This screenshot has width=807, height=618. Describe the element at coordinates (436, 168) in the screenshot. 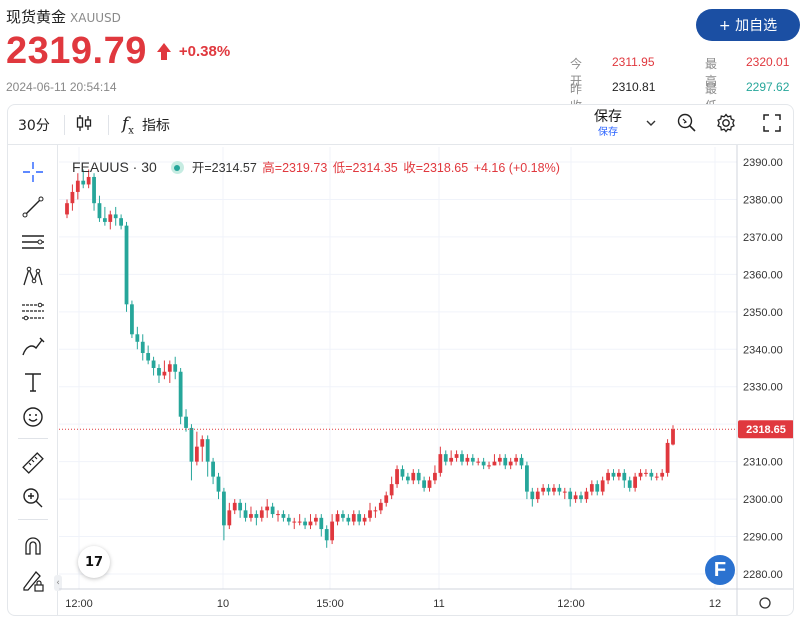

I see `legend-close: 收=2318.65` at that location.